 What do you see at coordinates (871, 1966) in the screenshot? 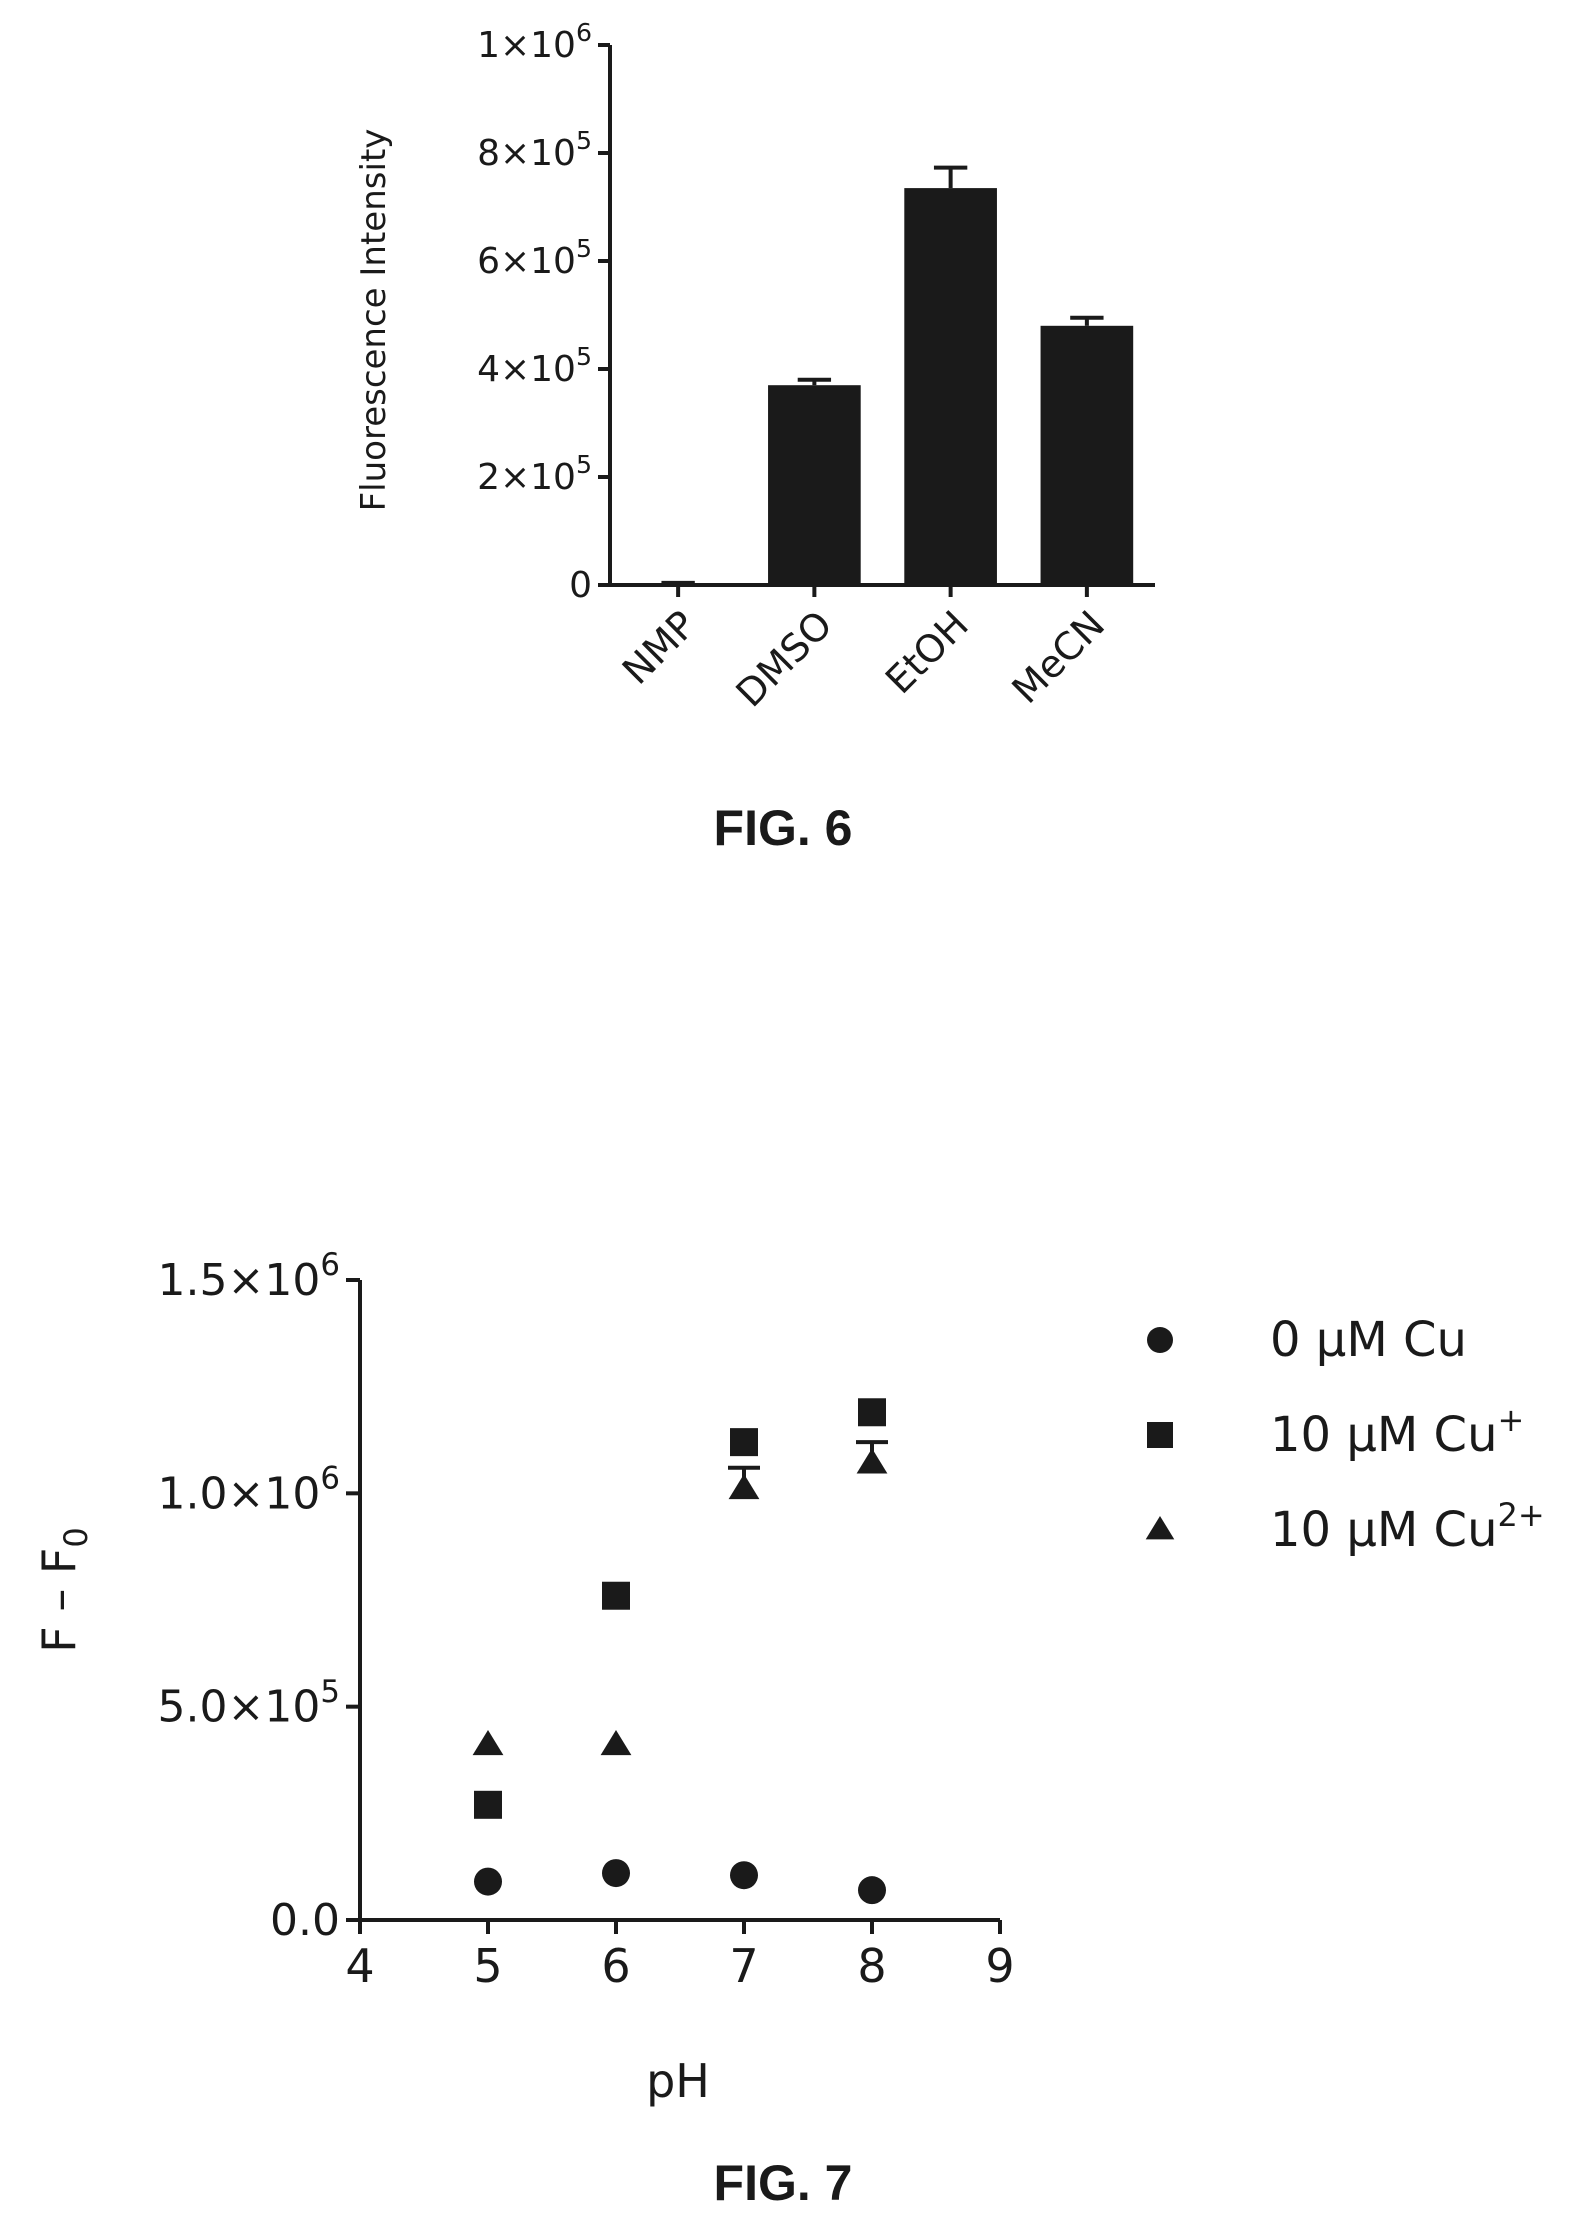
I see `fig7-x-tick-label: 8` at bounding box center [871, 1966].